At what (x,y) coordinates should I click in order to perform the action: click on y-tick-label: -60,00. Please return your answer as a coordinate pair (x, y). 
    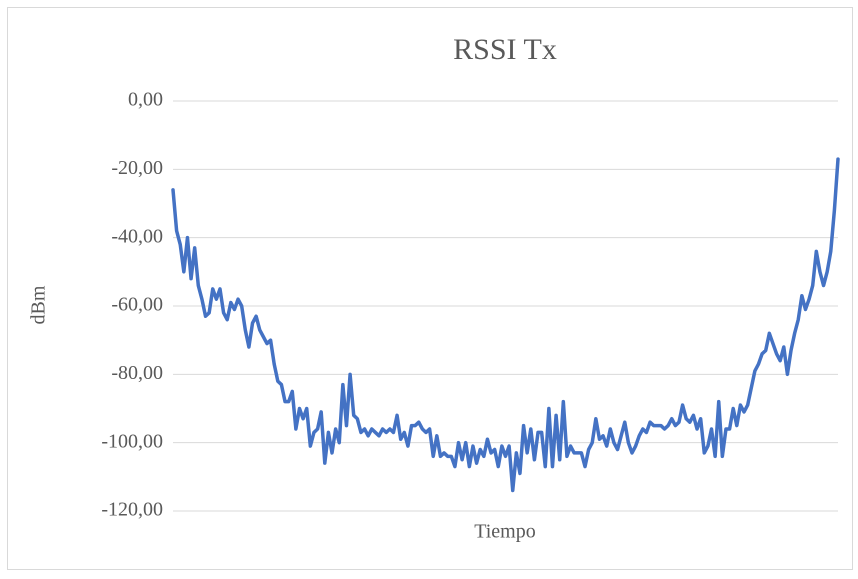
    Looking at the image, I should click on (137, 305).